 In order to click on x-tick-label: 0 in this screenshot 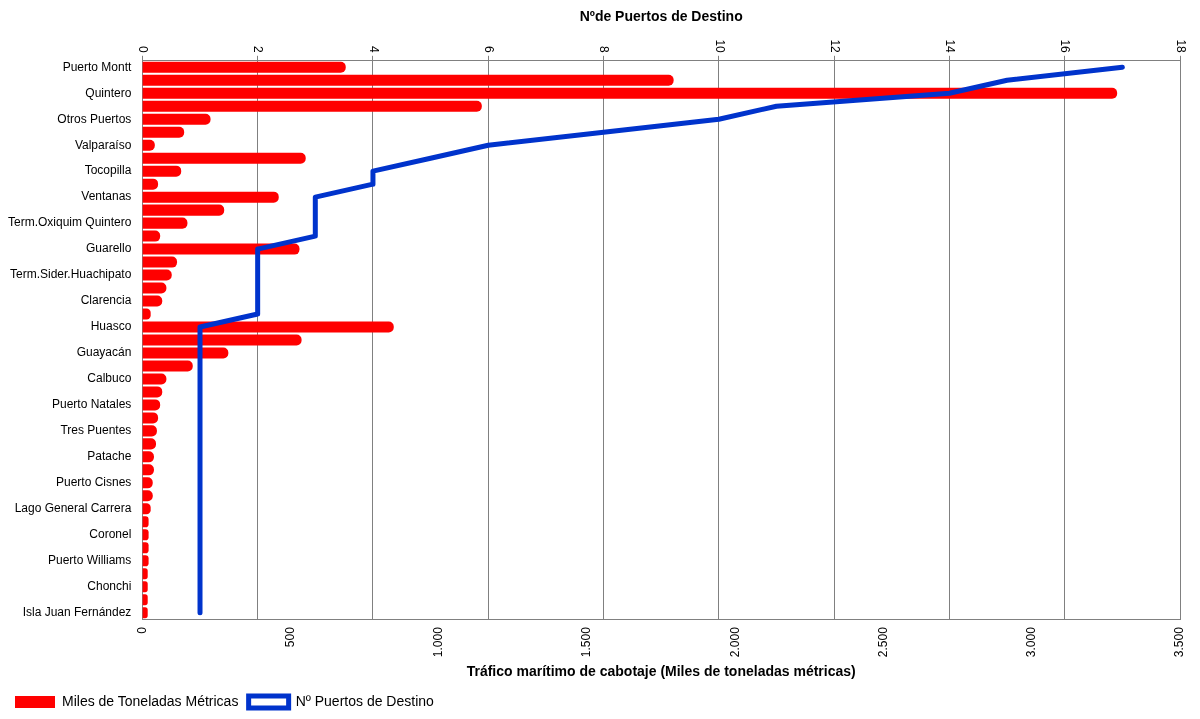, I will do `click(141, 630)`.